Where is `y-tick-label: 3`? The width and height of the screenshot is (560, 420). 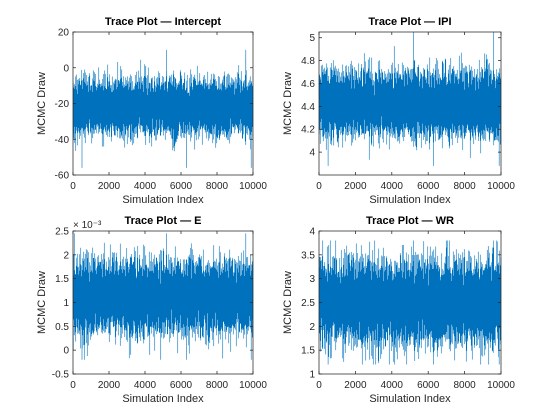
y-tick-label: 3 is located at coordinates (312, 279).